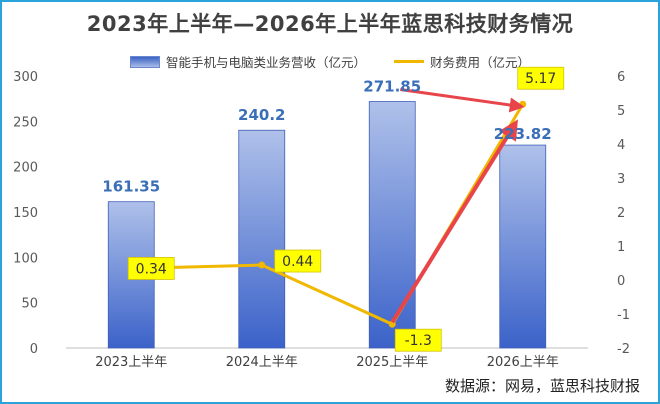 The height and width of the screenshot is (404, 660). What do you see at coordinates (523, 362) in the screenshot?
I see `x-tick-label: 2026上半年` at bounding box center [523, 362].